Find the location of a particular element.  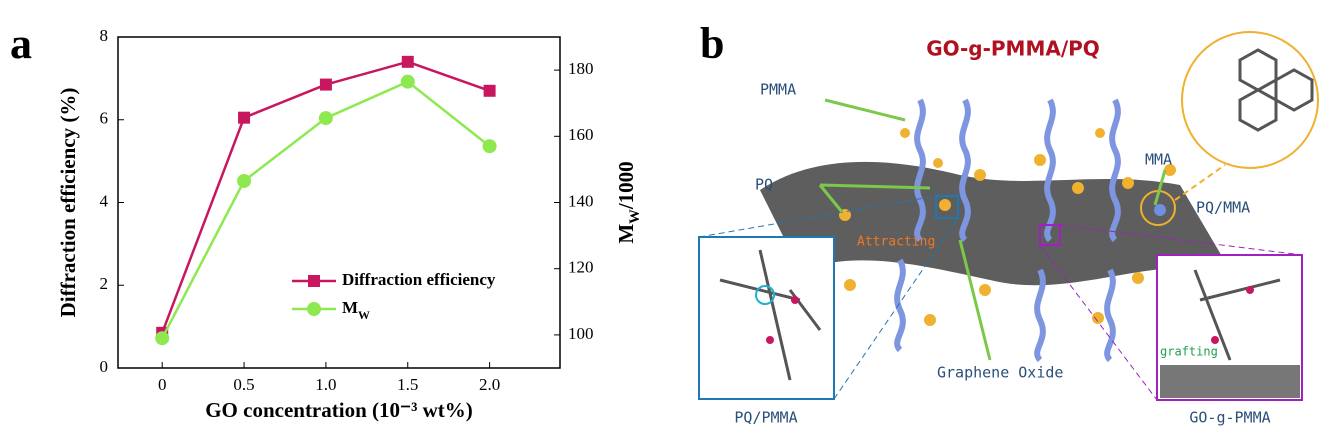

label: Graphene Oxide is located at coordinates (1000, 373).